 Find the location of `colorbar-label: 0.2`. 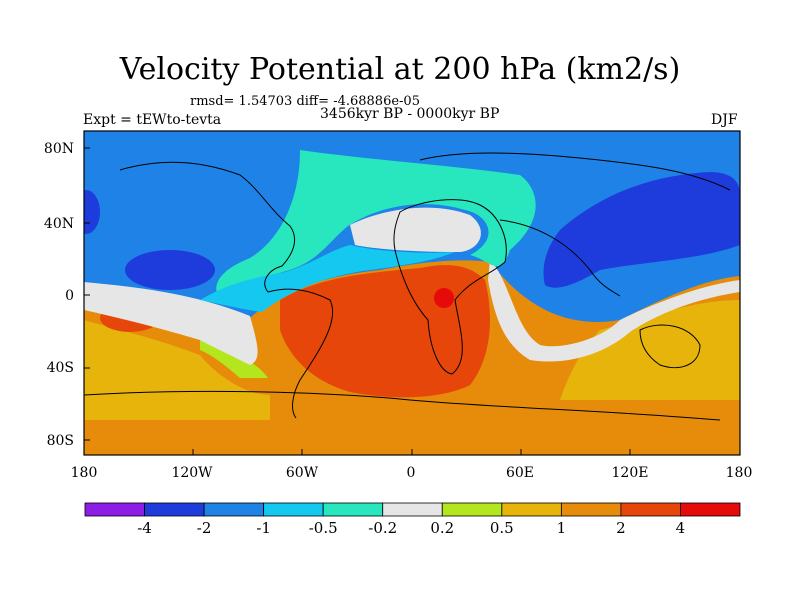

colorbar-label: 0.2 is located at coordinates (442, 528).